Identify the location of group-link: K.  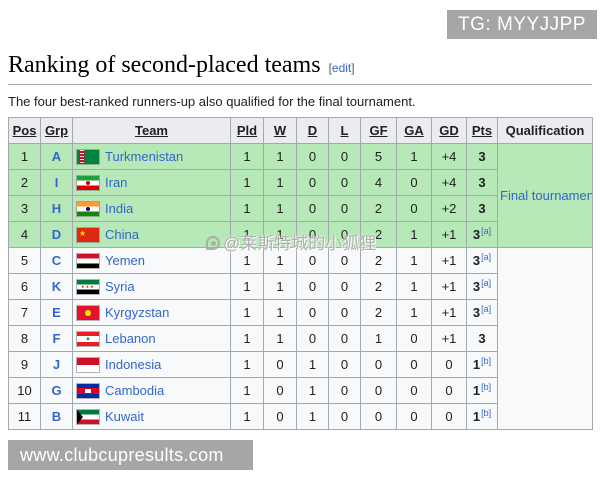
(56, 286).